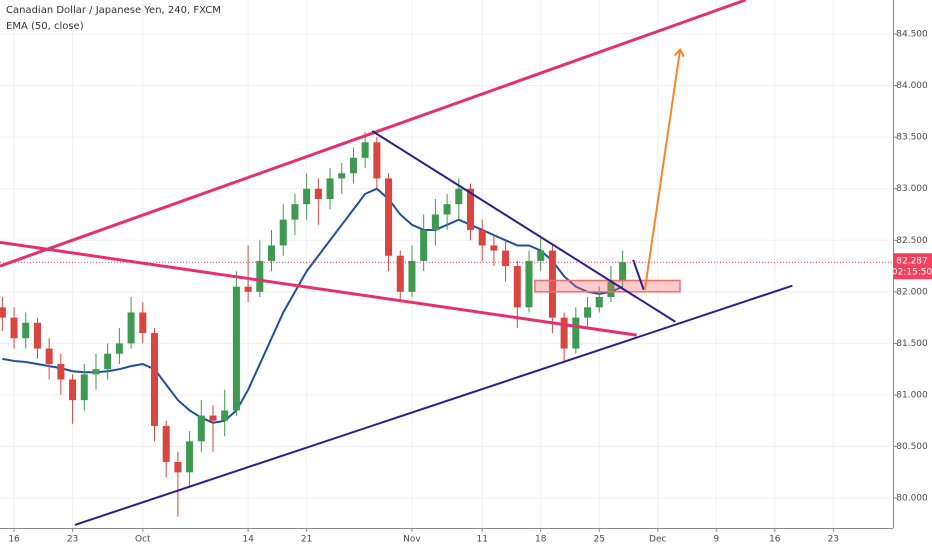  I want to click on y-tick-label: 80.500, so click(912, 447).